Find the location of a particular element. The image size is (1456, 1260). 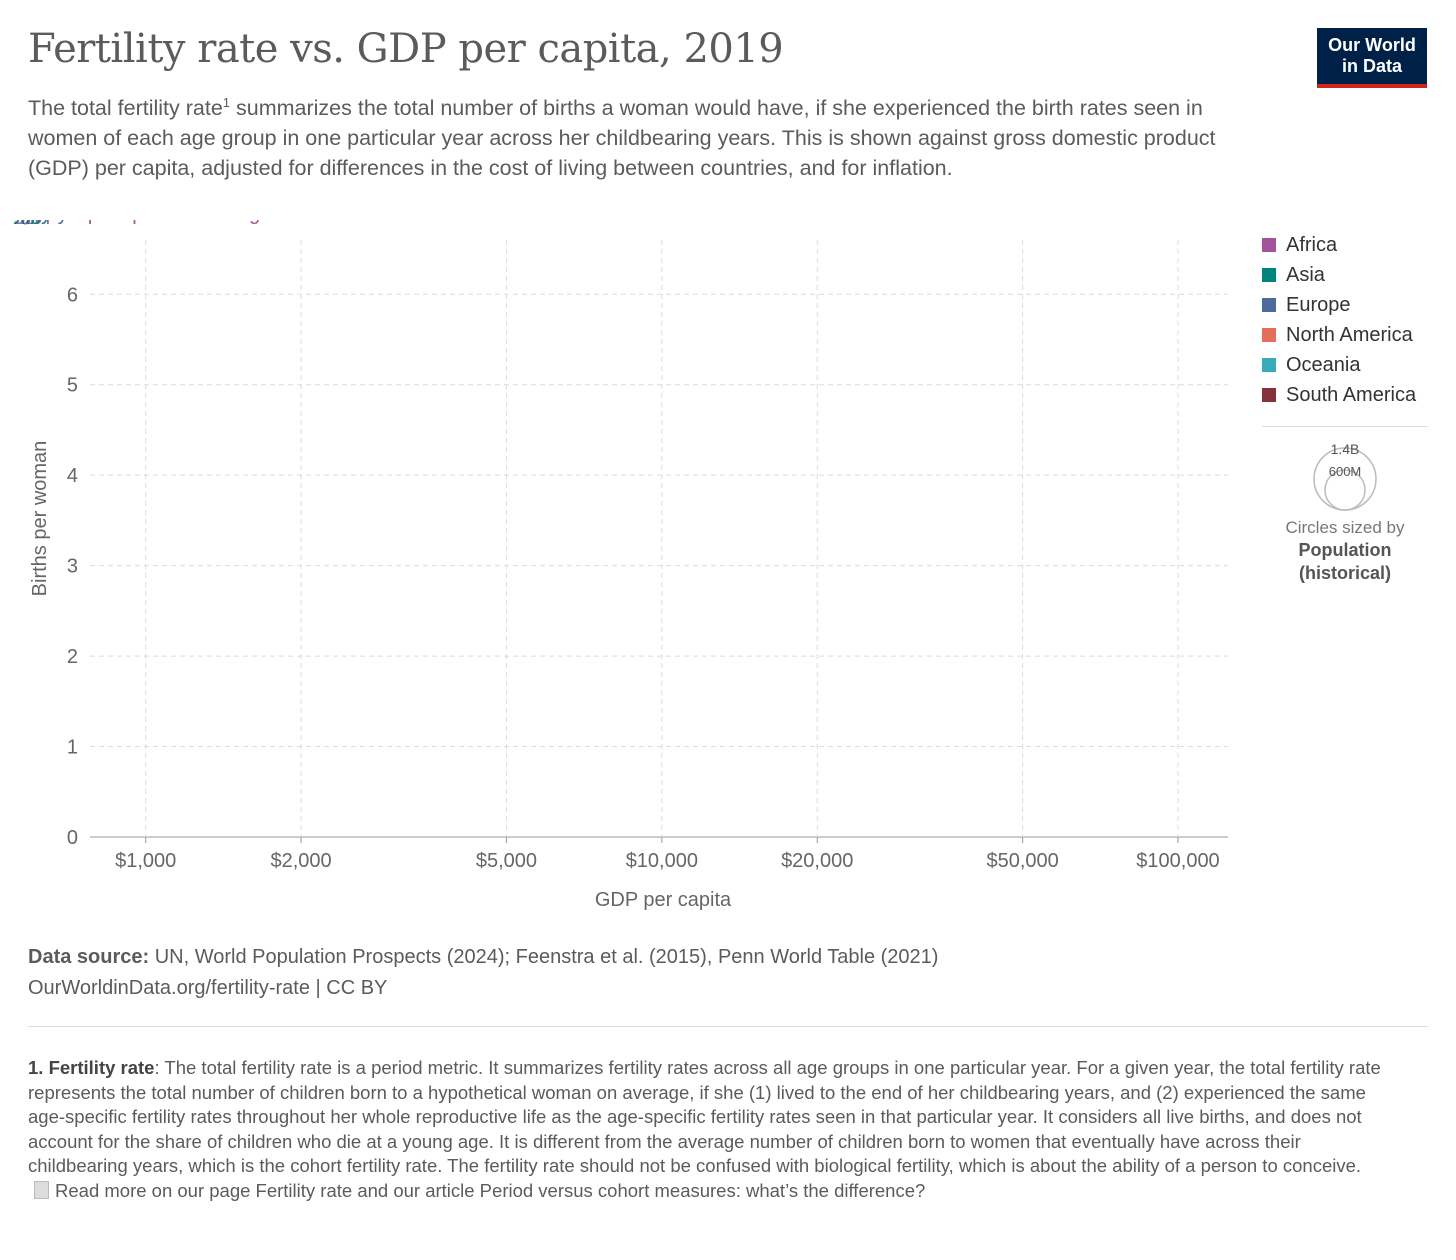

label-lesotho: Lesotho is located at coordinates (35, 222).